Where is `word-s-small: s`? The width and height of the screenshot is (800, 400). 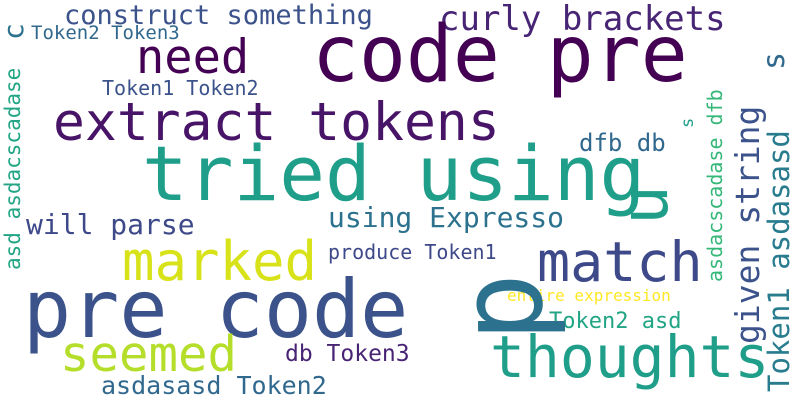
word-s-small: s is located at coordinates (688, 122).